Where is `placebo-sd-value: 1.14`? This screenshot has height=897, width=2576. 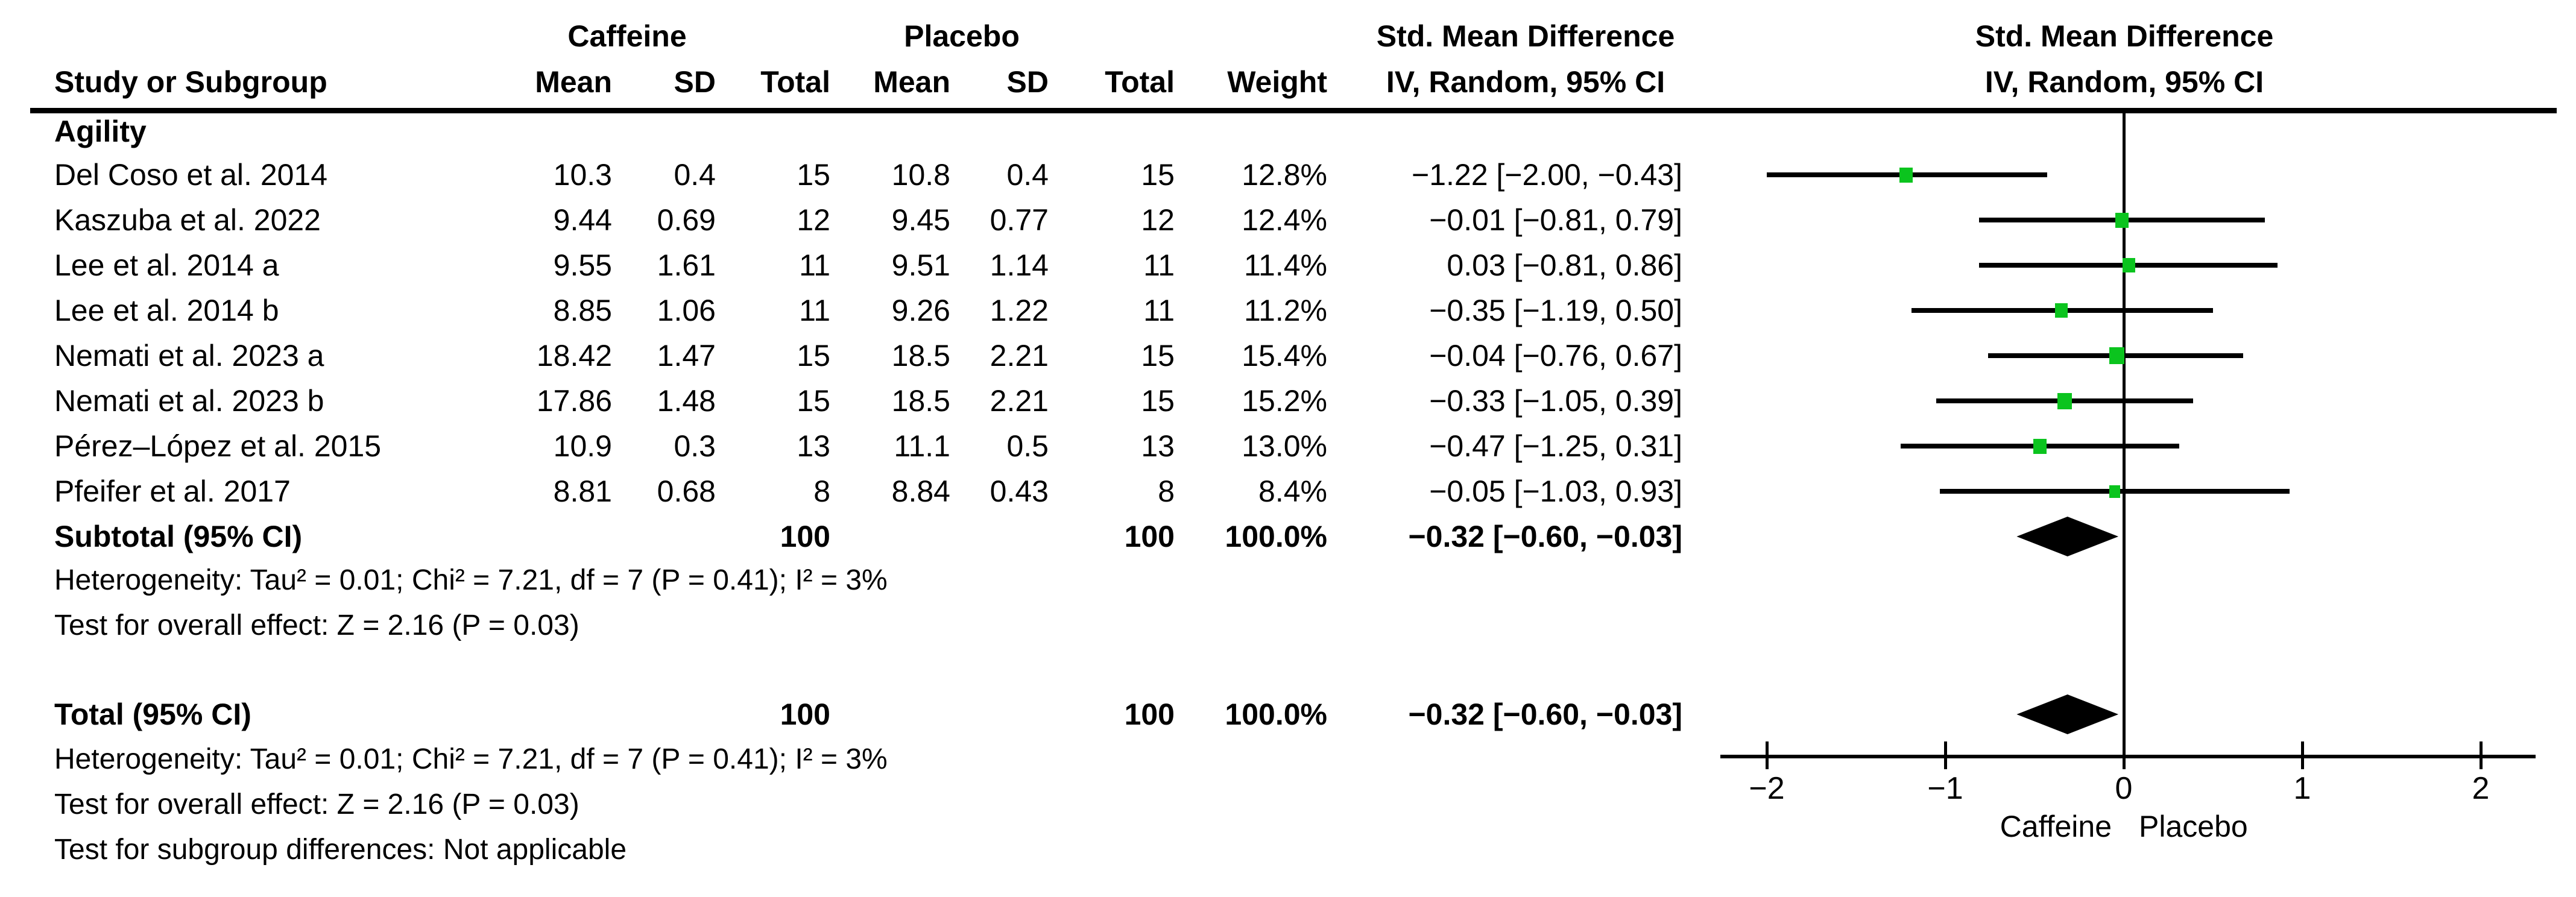
placebo-sd-value: 1.14 is located at coordinates (1019, 265).